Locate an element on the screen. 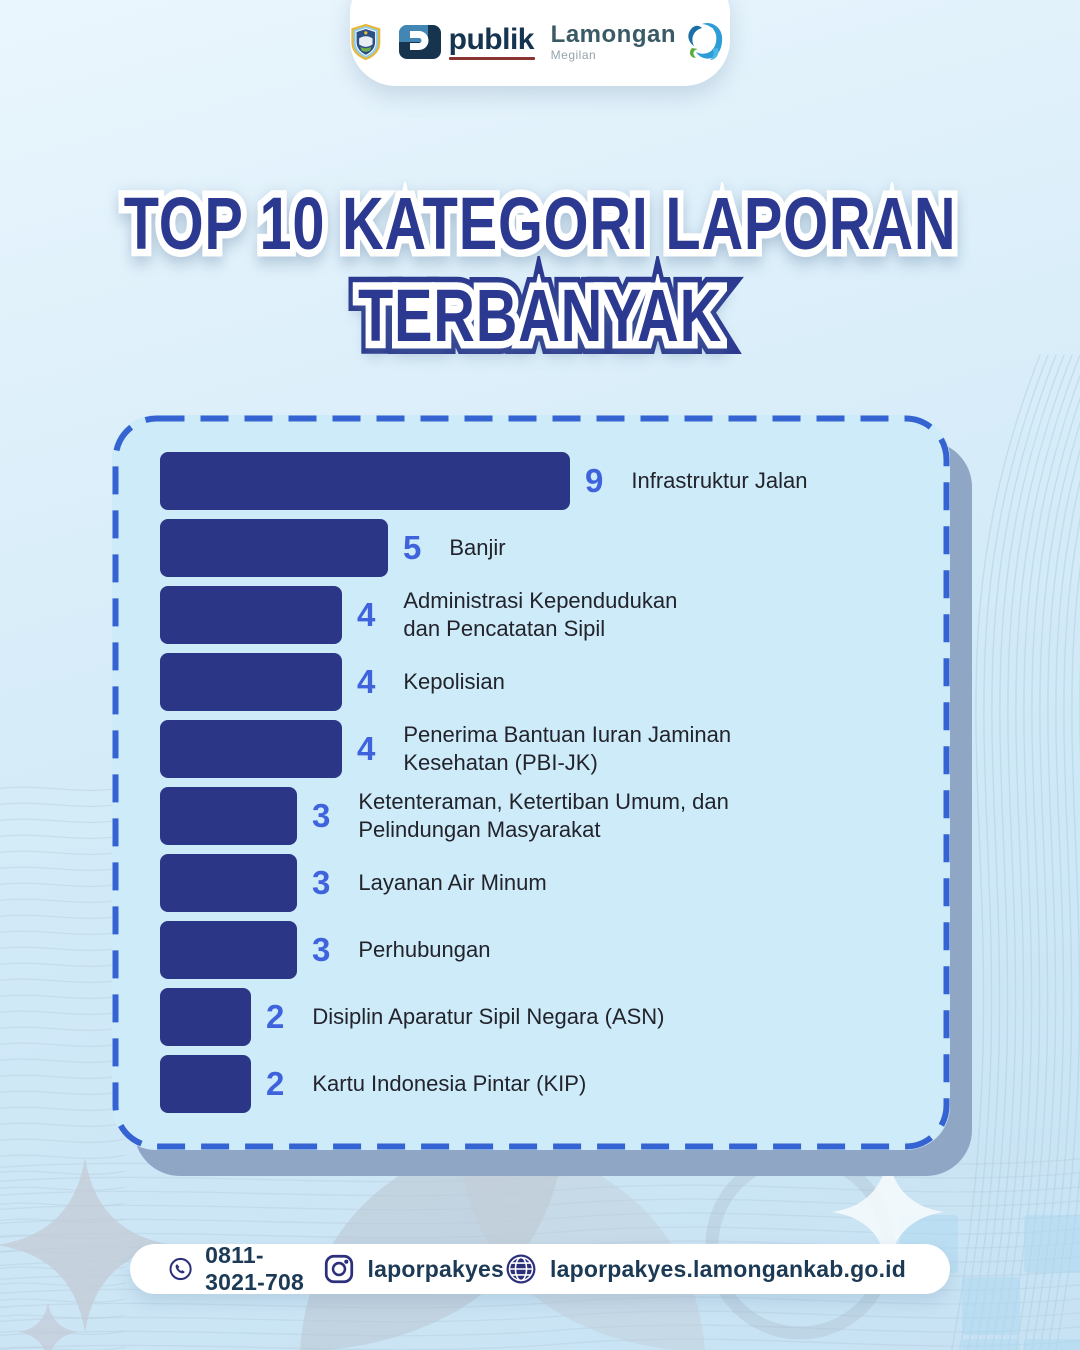 Image resolution: width=1080 pixels, height=1350 pixels. chart-row: 4 Kepolisian is located at coordinates (540, 682).